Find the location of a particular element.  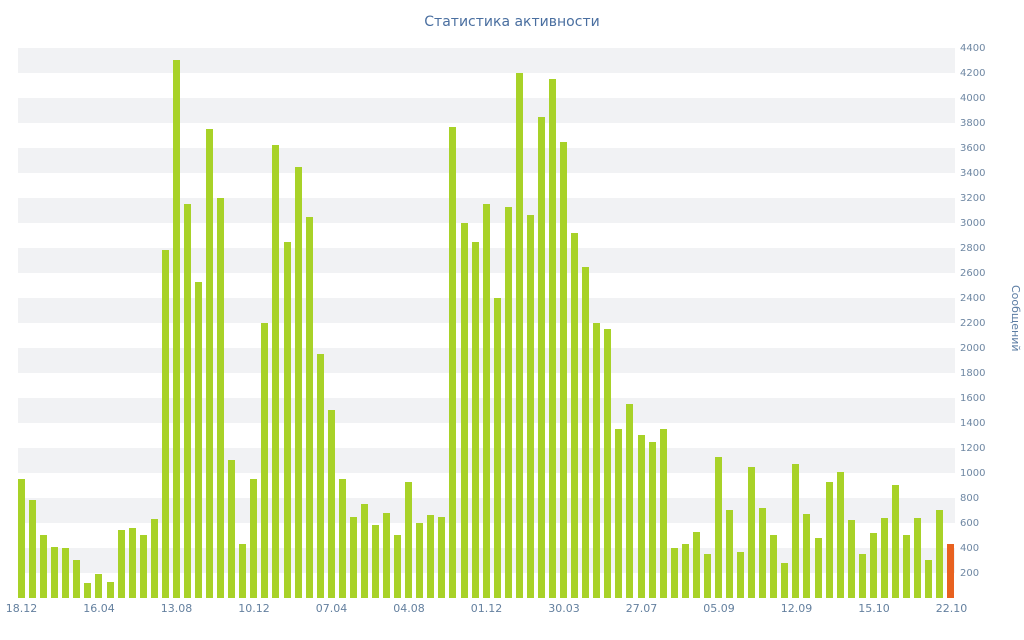

x-axis-tick-label: 12.09 is located at coordinates (796, 608).